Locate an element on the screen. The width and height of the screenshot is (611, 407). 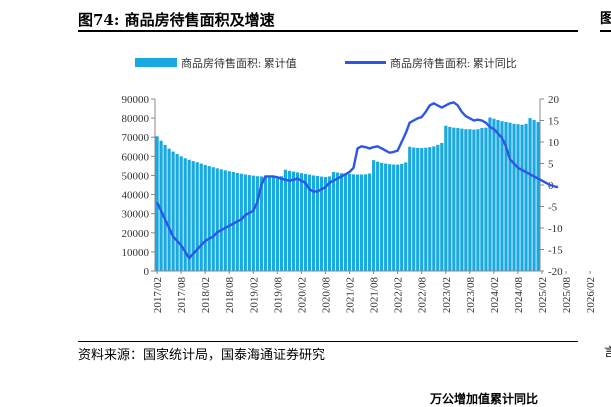
x-tick-label: 2018/08 is located at coordinates (230, 295).